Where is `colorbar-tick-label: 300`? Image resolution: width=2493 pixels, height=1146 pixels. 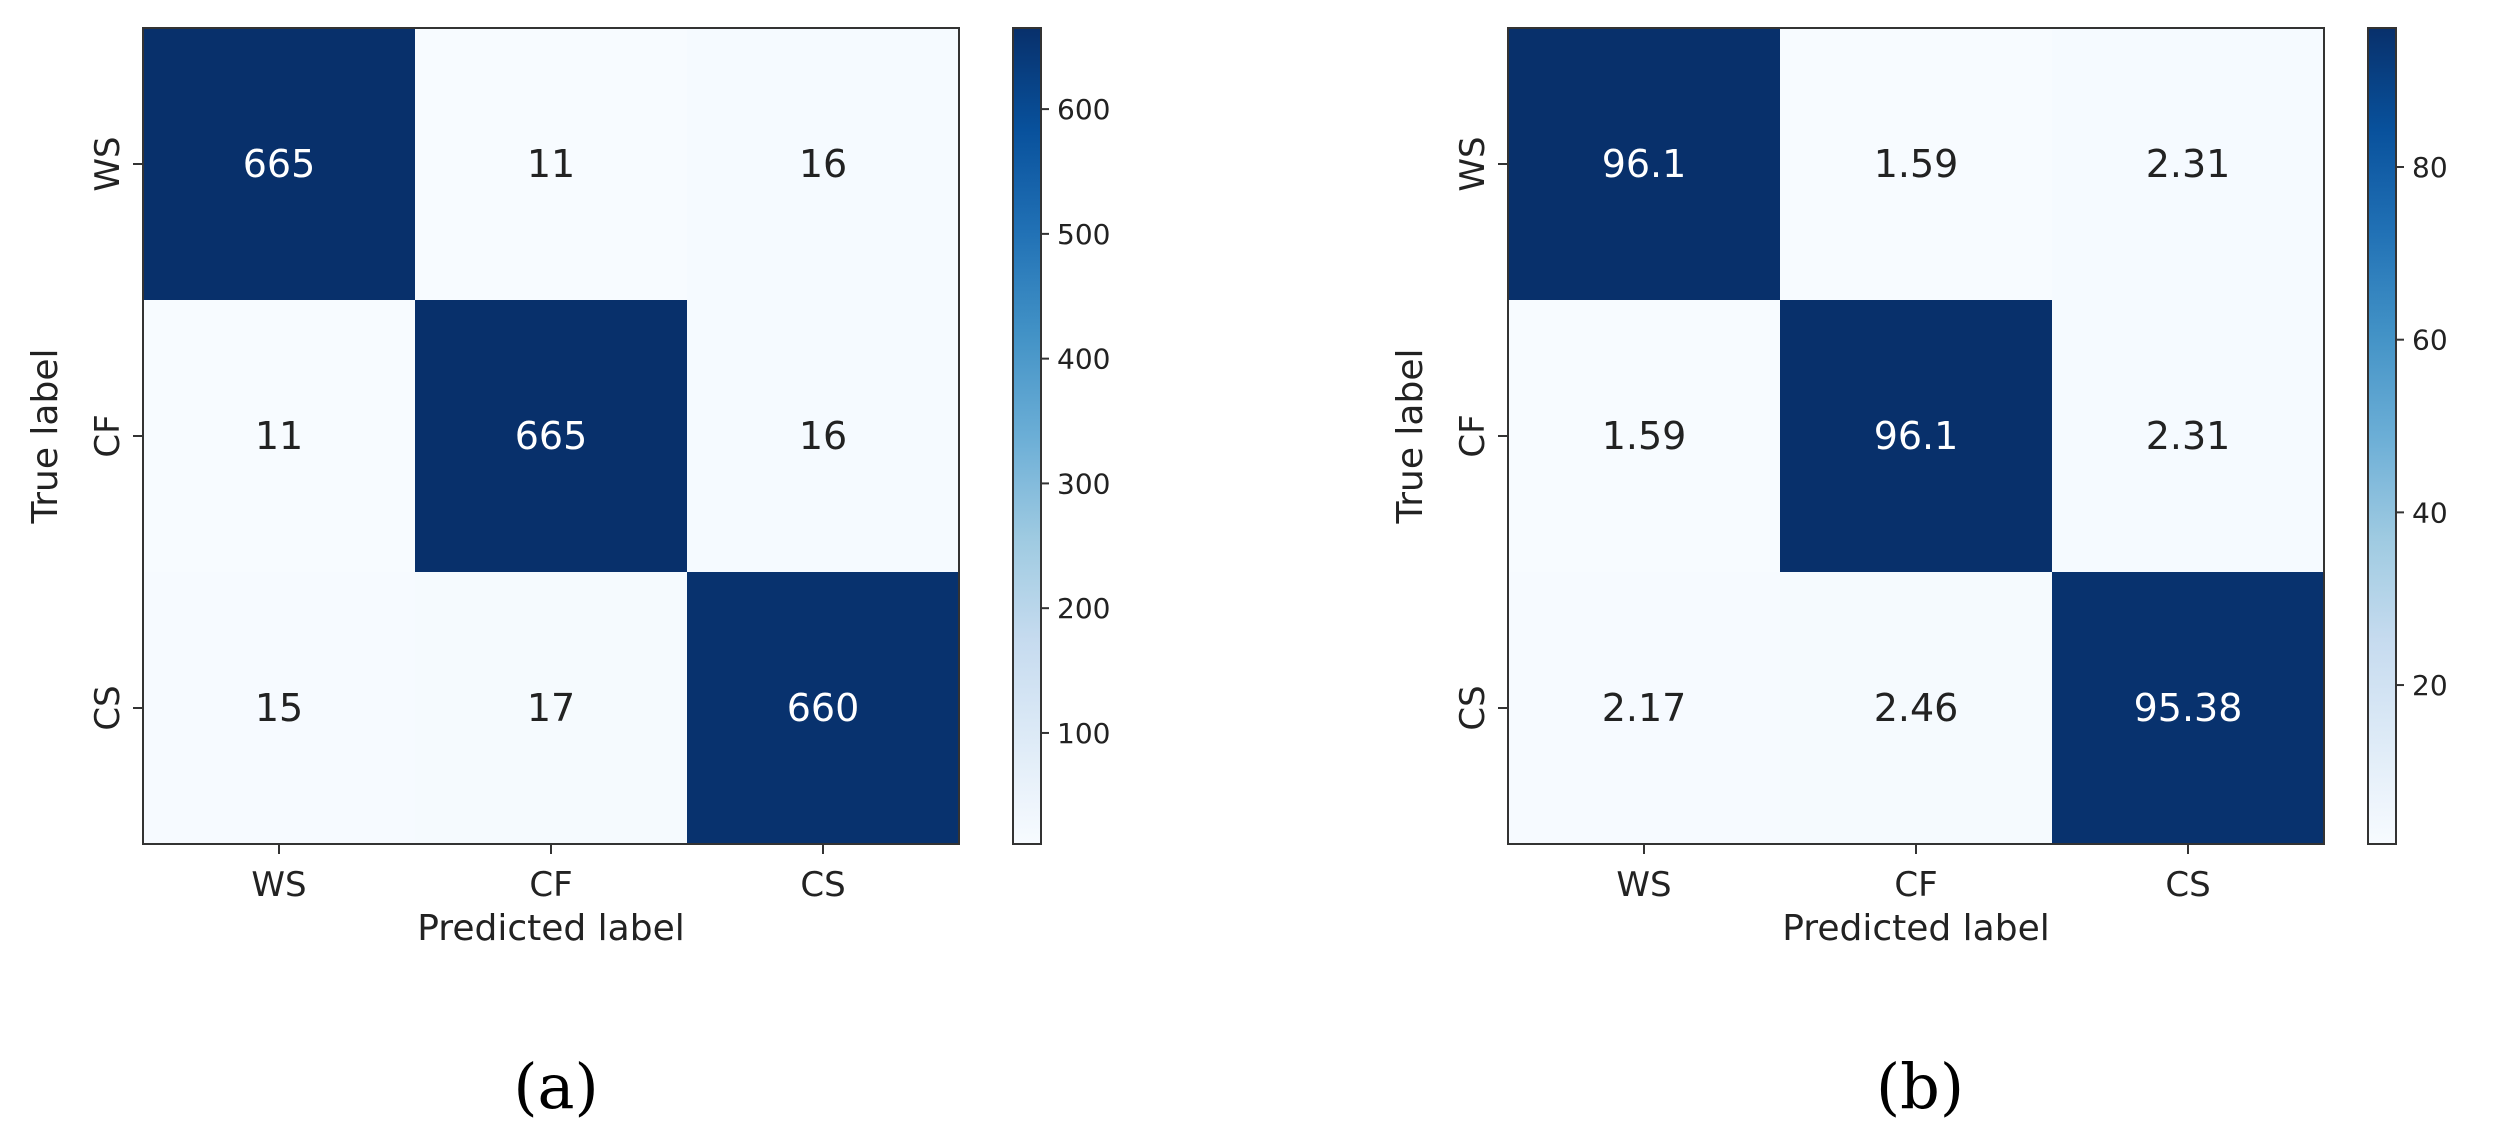 colorbar-tick-label: 300 is located at coordinates (1083, 483).